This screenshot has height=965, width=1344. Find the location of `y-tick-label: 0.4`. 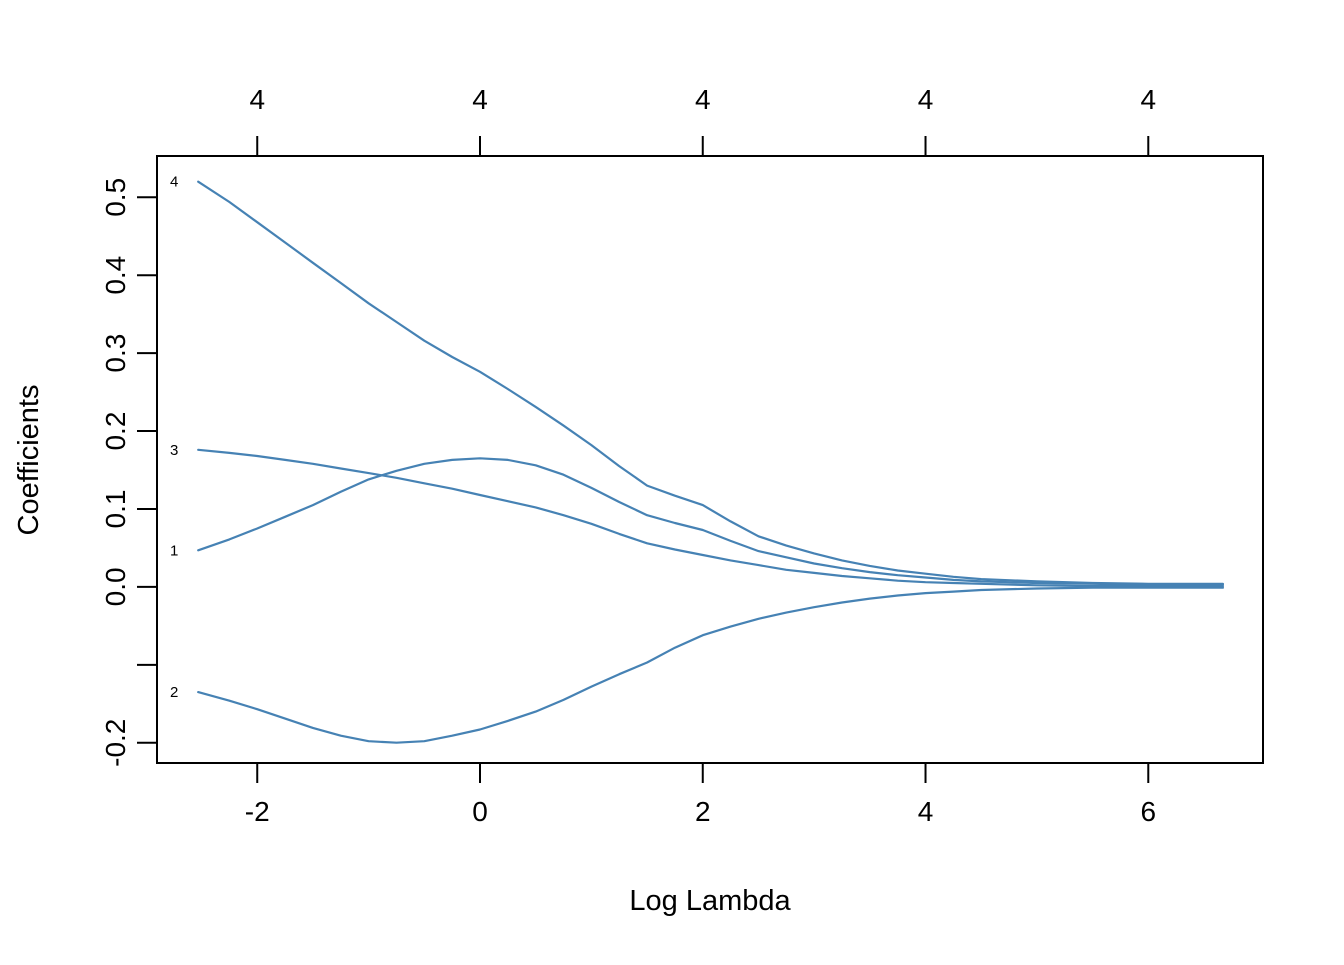

y-tick-label: 0.4 is located at coordinates (115, 275).